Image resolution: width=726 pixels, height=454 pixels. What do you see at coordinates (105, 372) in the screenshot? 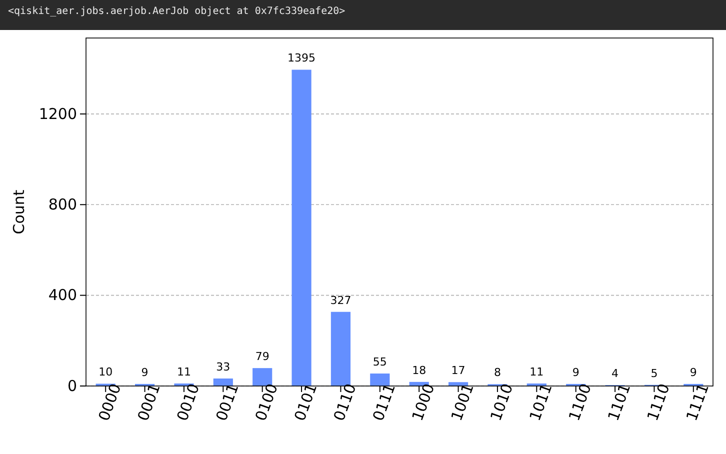
I see `data-label: 10` at bounding box center [105, 372].